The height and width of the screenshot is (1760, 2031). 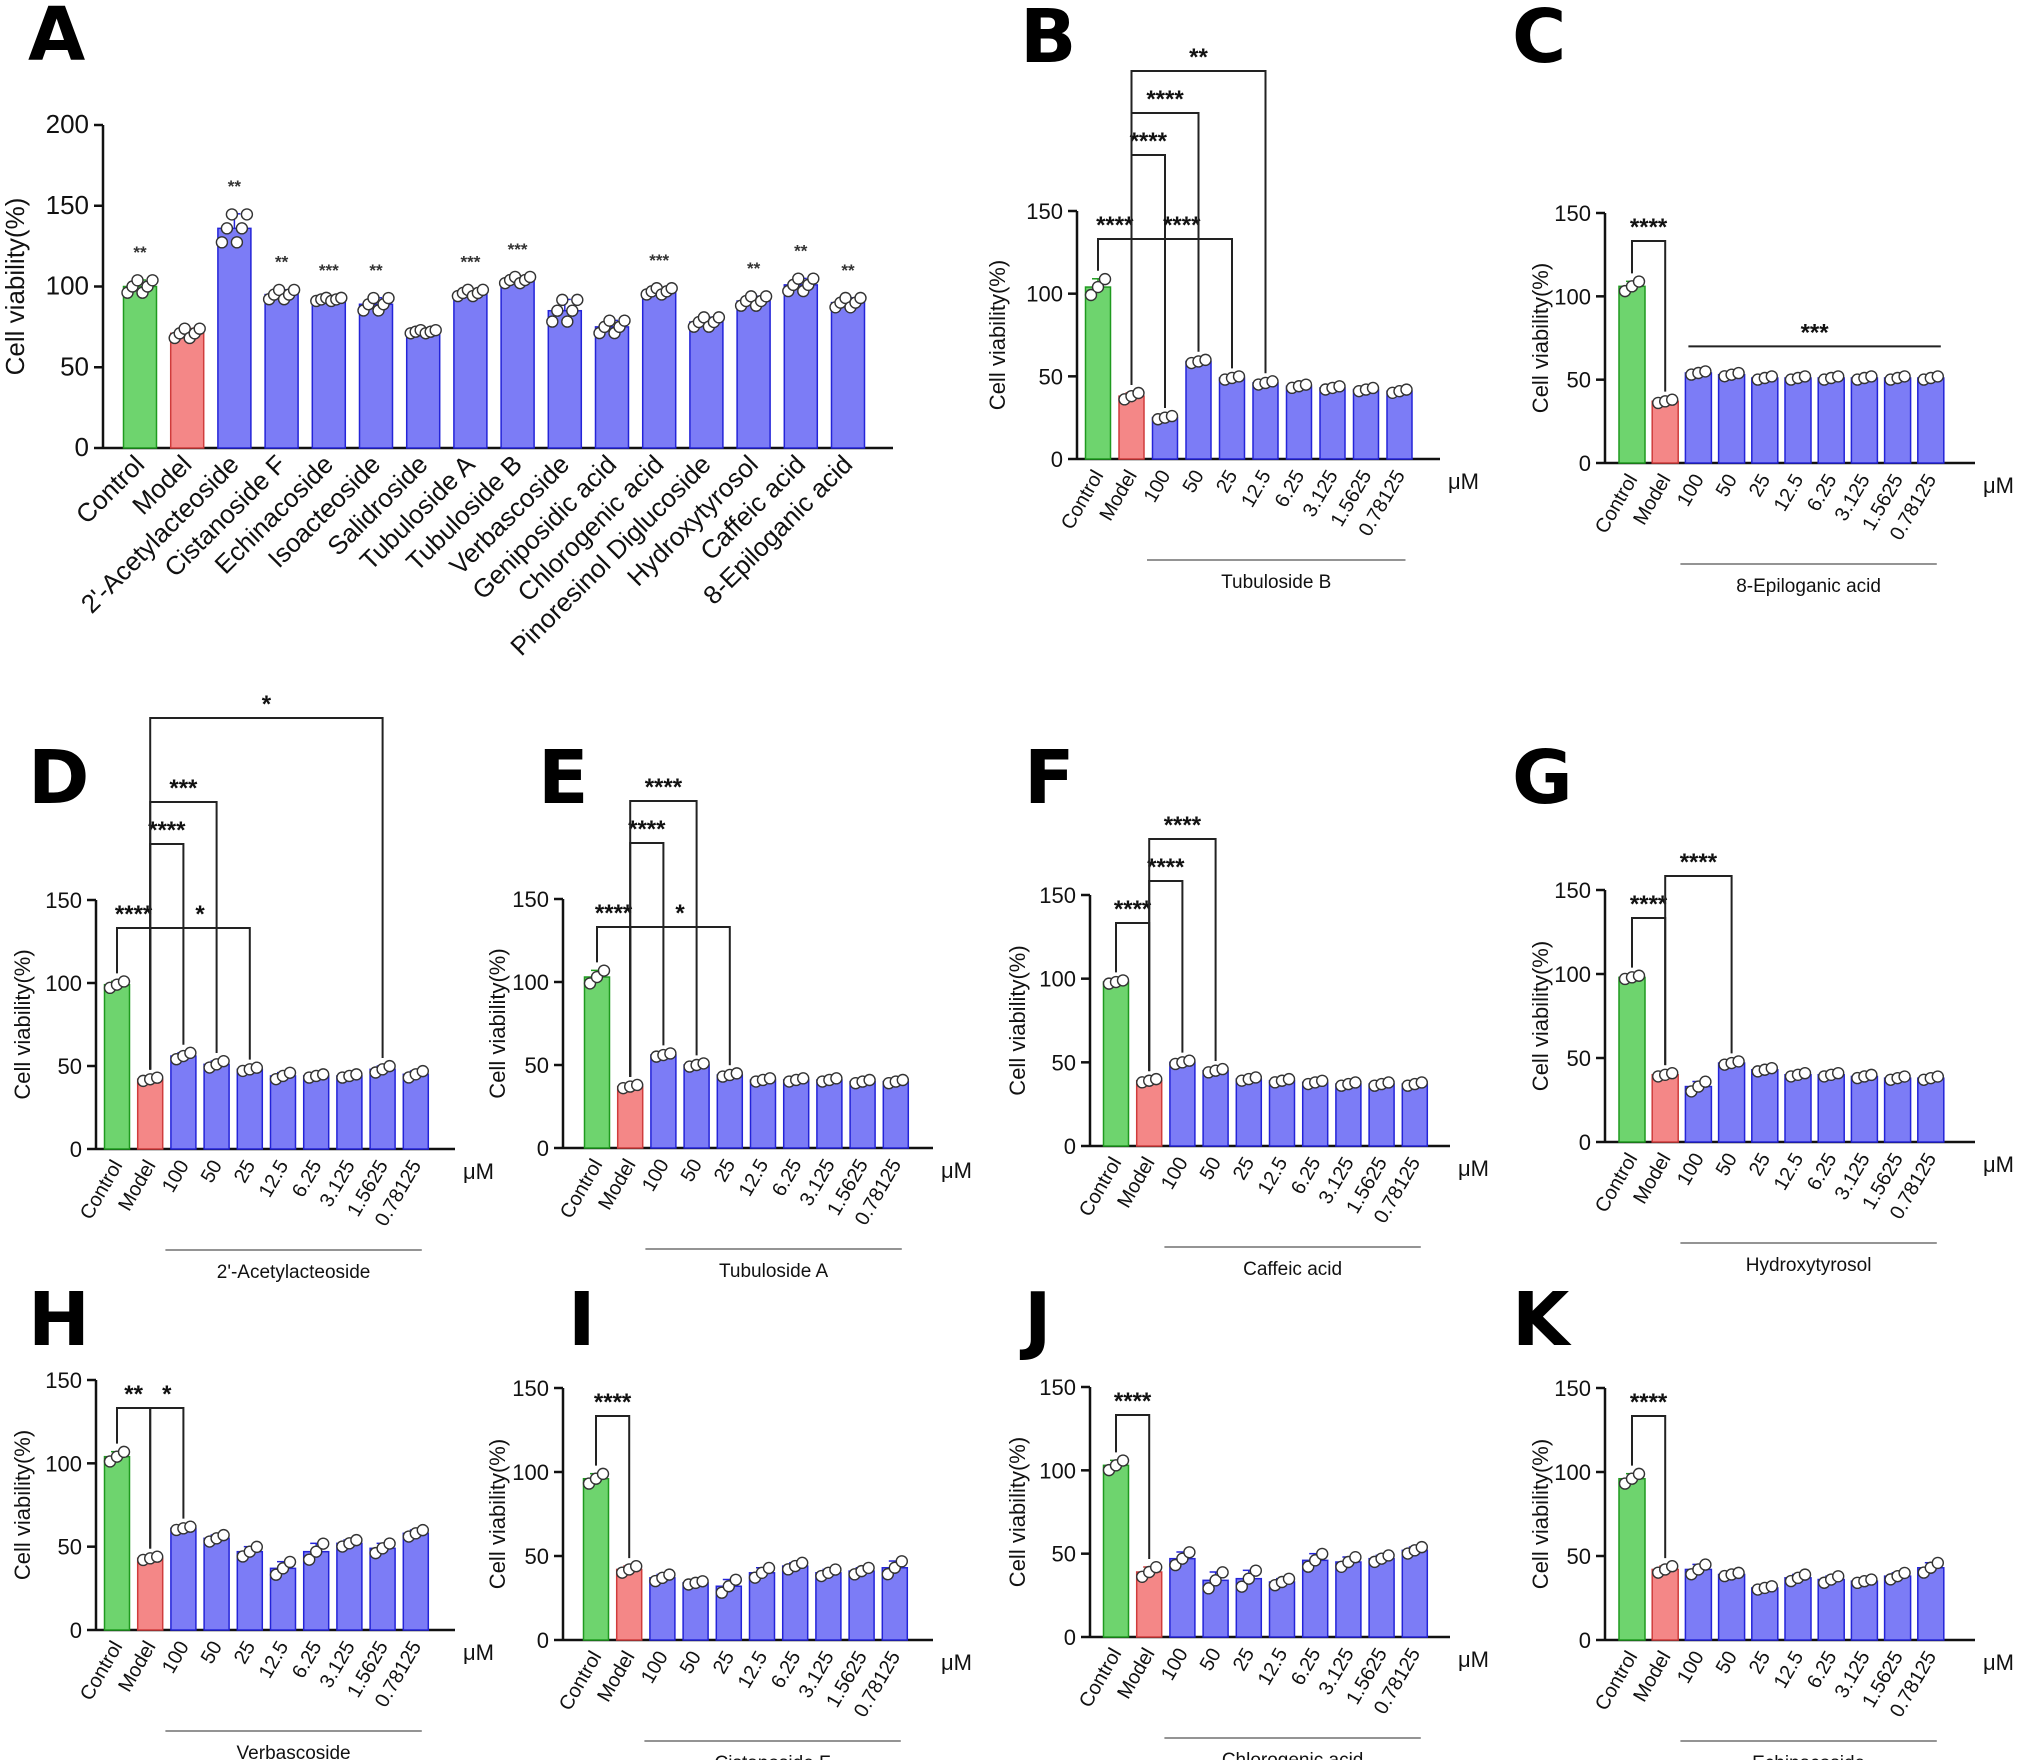 I want to click on compound-label: 2'-Acetylacteoside, so click(x=294, y=1272).